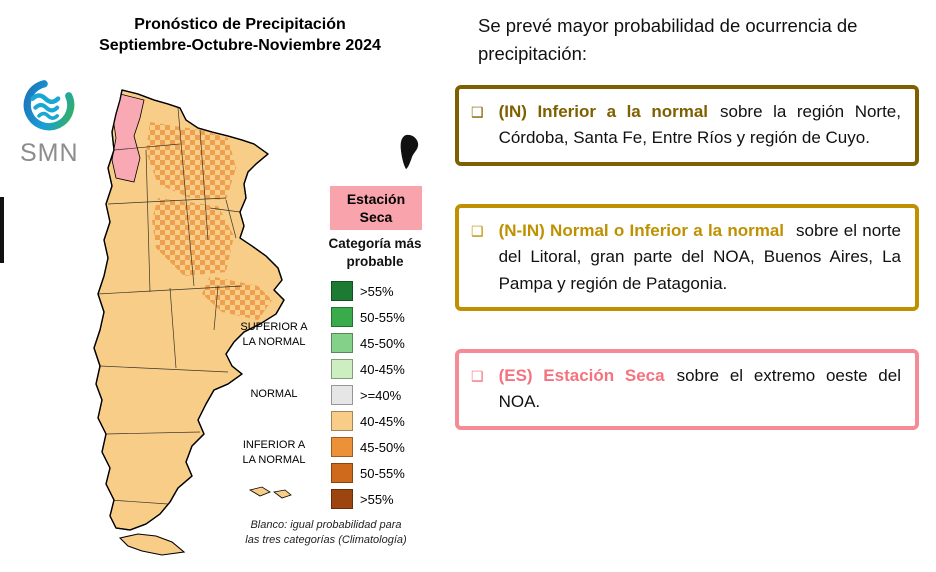  What do you see at coordinates (49, 105) in the screenshot?
I see `smn-logo-icon` at bounding box center [49, 105].